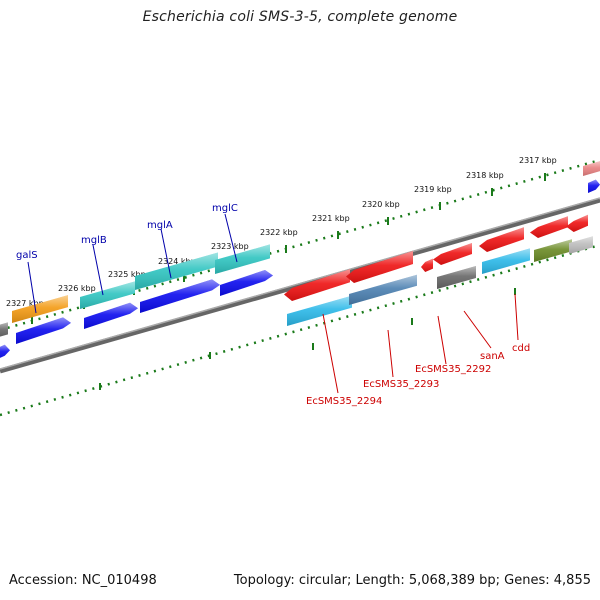 This screenshot has width=600, height=600. I want to click on ruler-label: 2322 kbp, so click(279, 232).